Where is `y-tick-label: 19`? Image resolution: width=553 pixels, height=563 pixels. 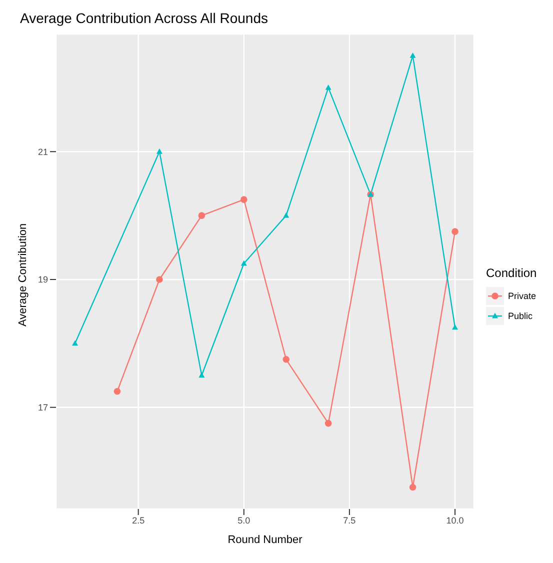
y-tick-label: 19 is located at coordinates (43, 279).